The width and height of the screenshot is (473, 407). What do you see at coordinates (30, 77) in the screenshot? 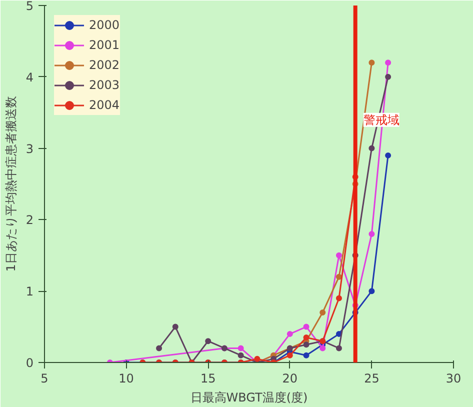
I see `y-tick-label: 4` at bounding box center [30, 77].